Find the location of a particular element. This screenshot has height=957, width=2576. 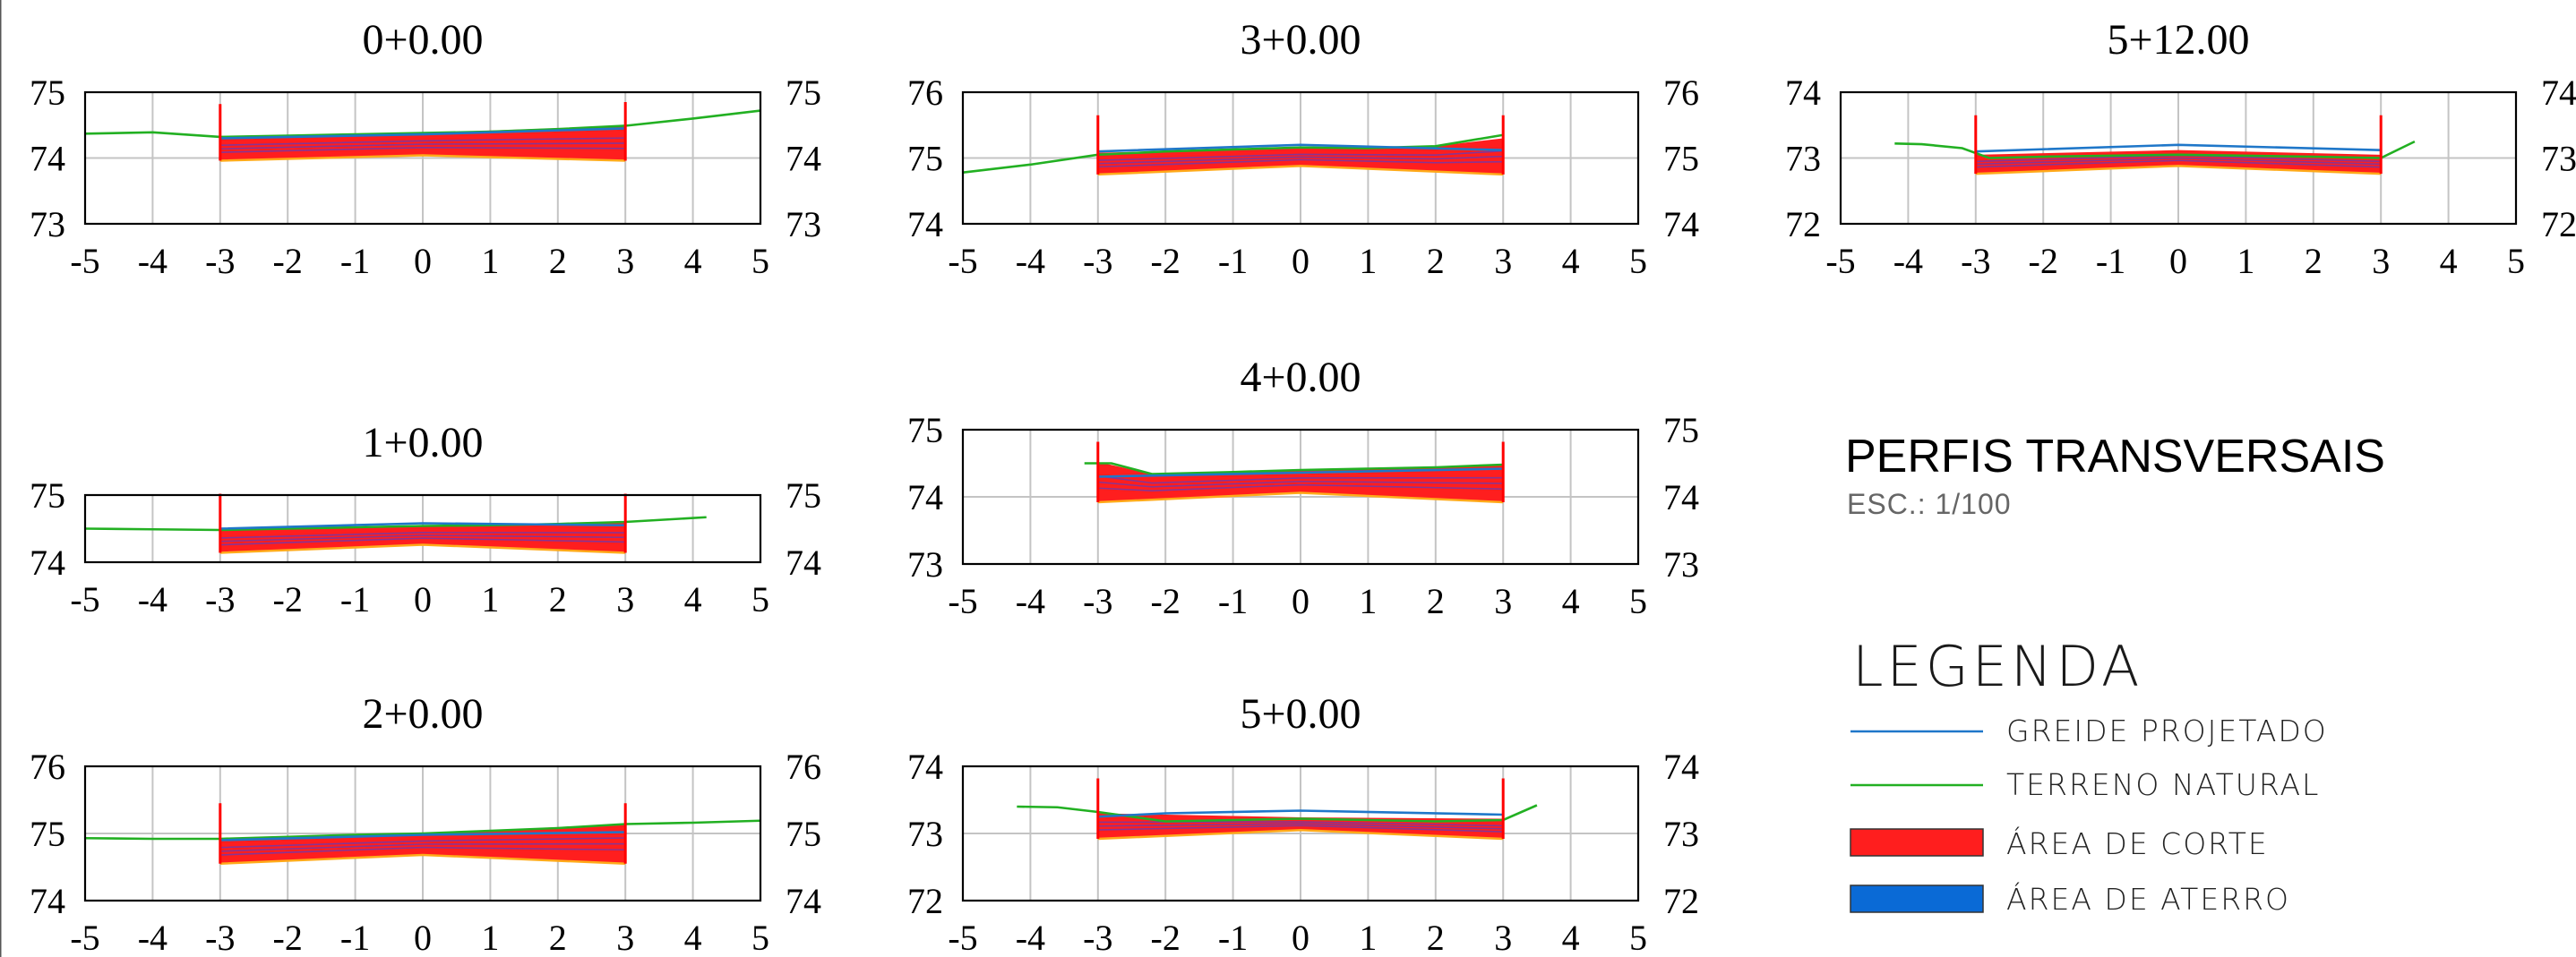

section-chart-7: 5+12.00 -5 -4 -3 -2 -1 0 1 2 3 4 5 72 72 73 73 74 74 is located at coordinates (2180, 148).